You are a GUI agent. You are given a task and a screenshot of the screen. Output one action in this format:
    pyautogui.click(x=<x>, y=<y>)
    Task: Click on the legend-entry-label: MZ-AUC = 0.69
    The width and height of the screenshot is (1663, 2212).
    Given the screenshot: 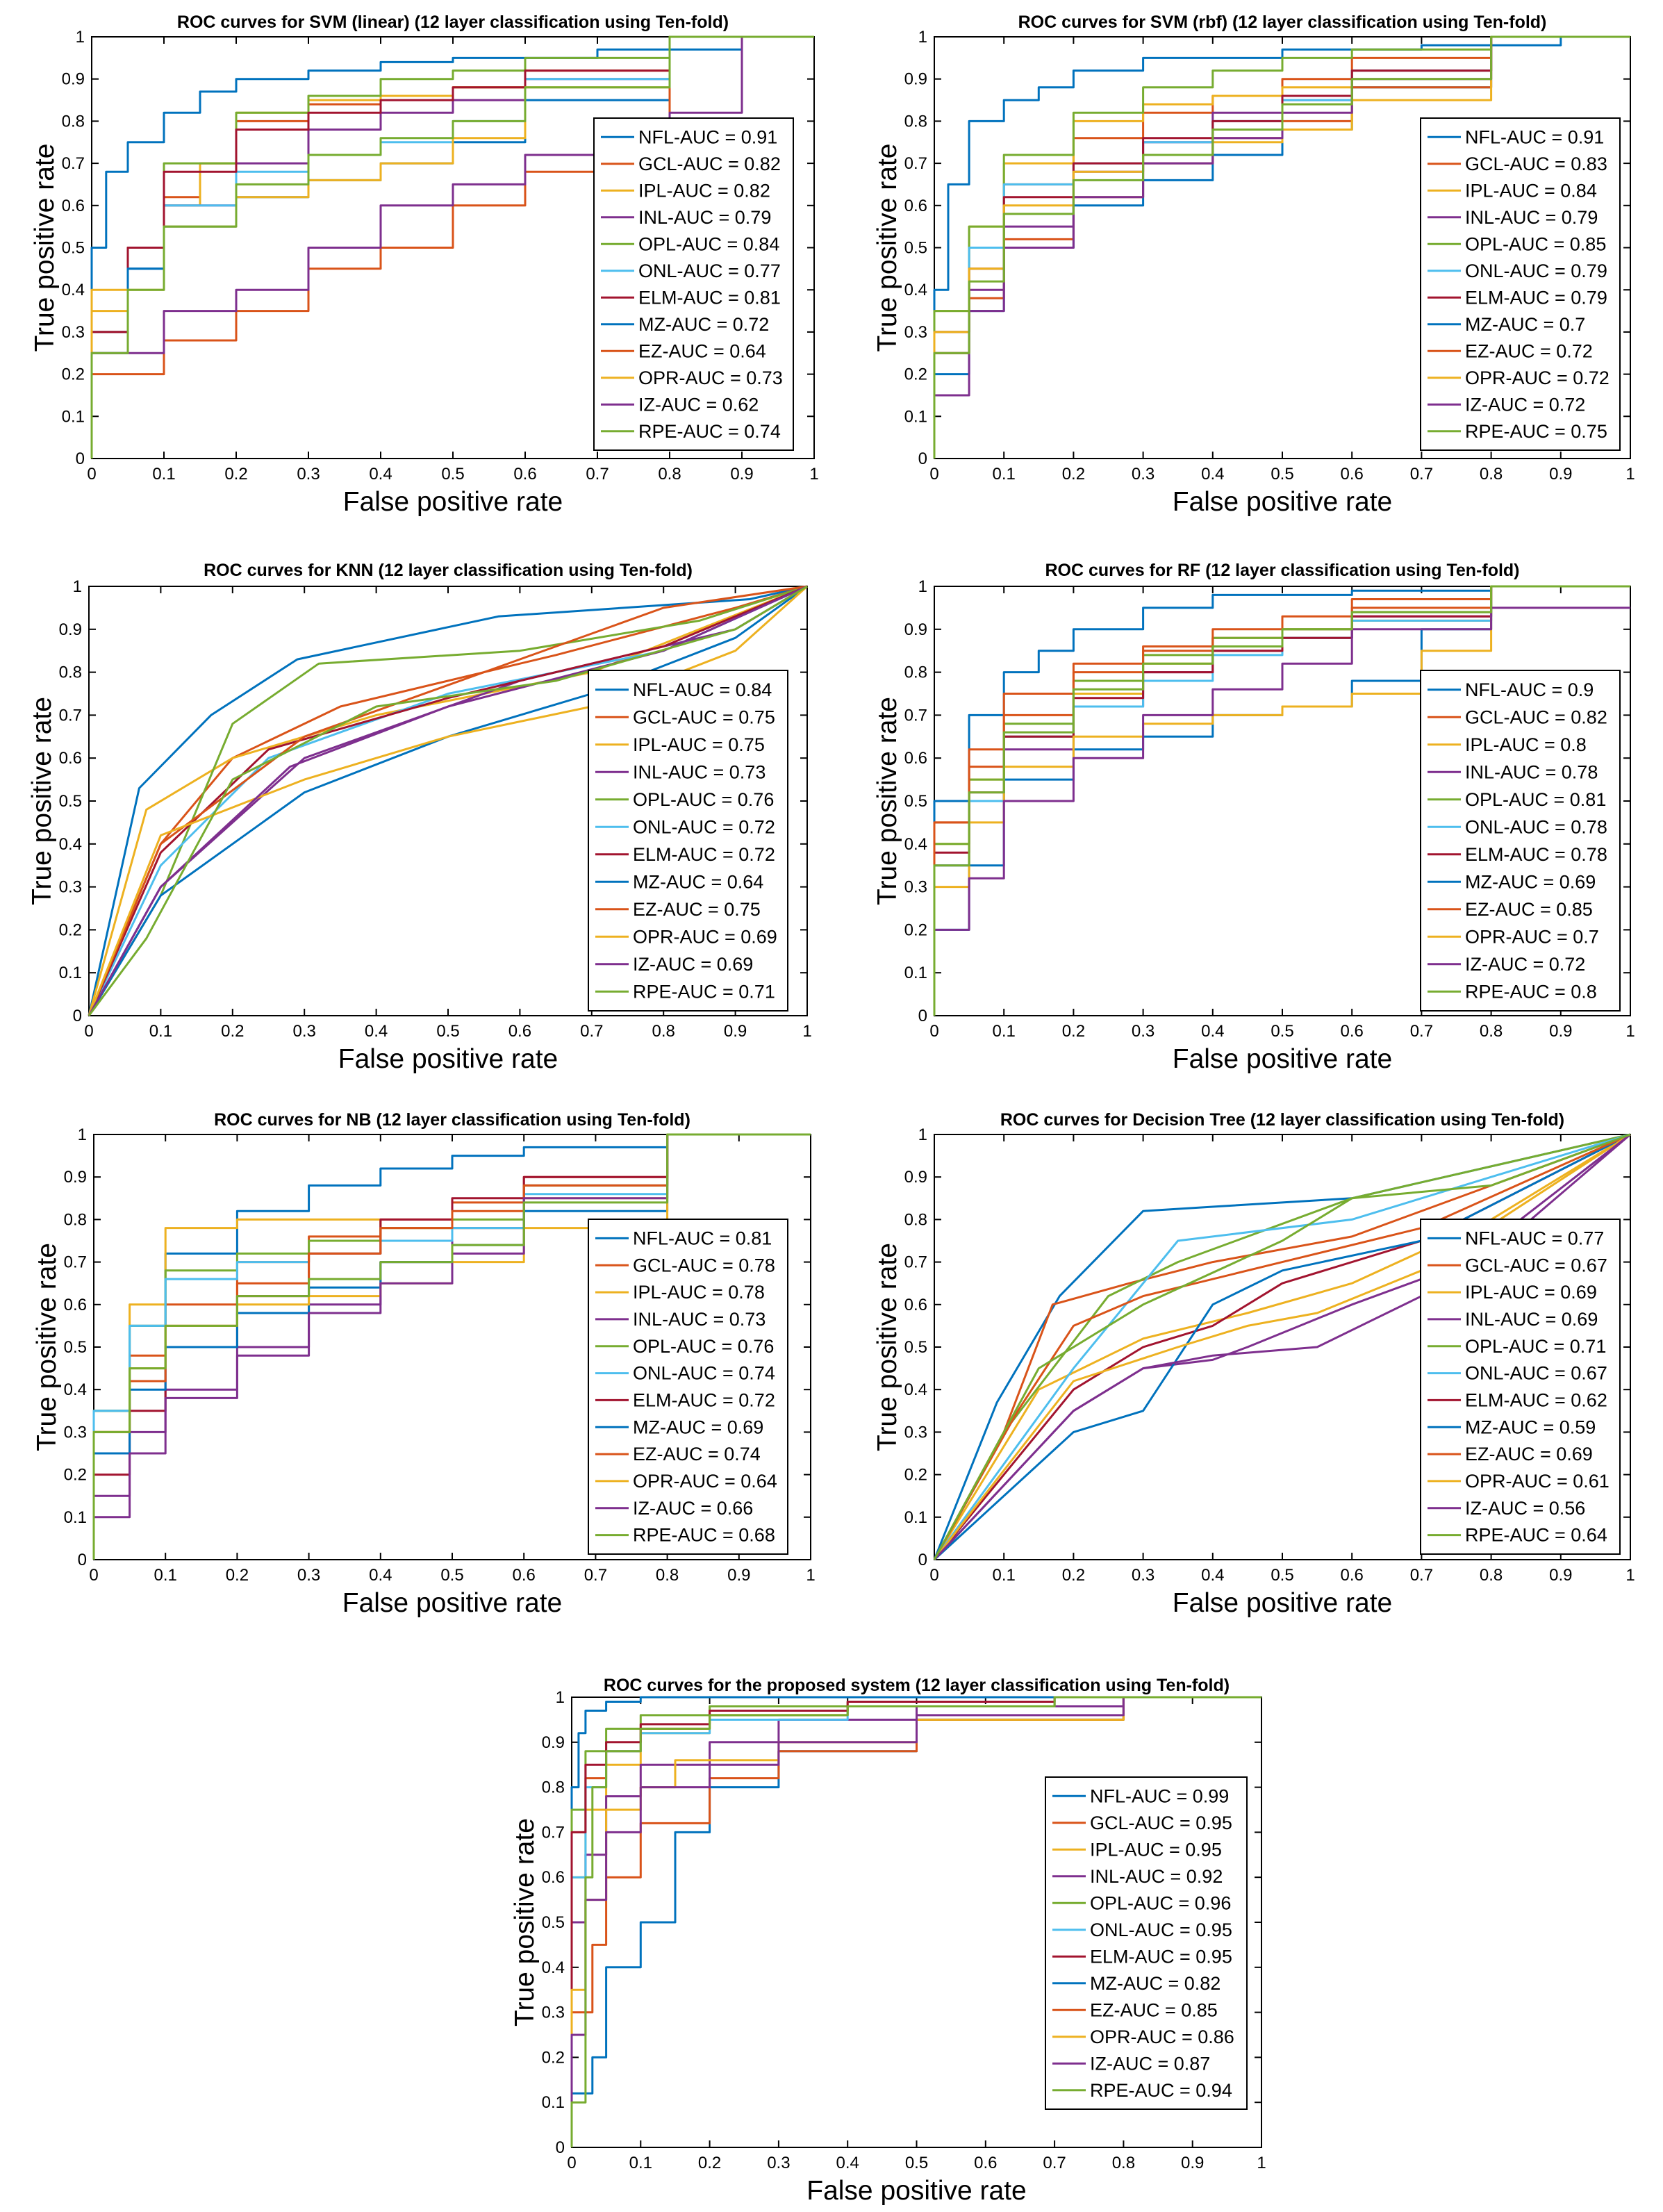 What is the action you would take?
    pyautogui.click(x=698, y=1427)
    